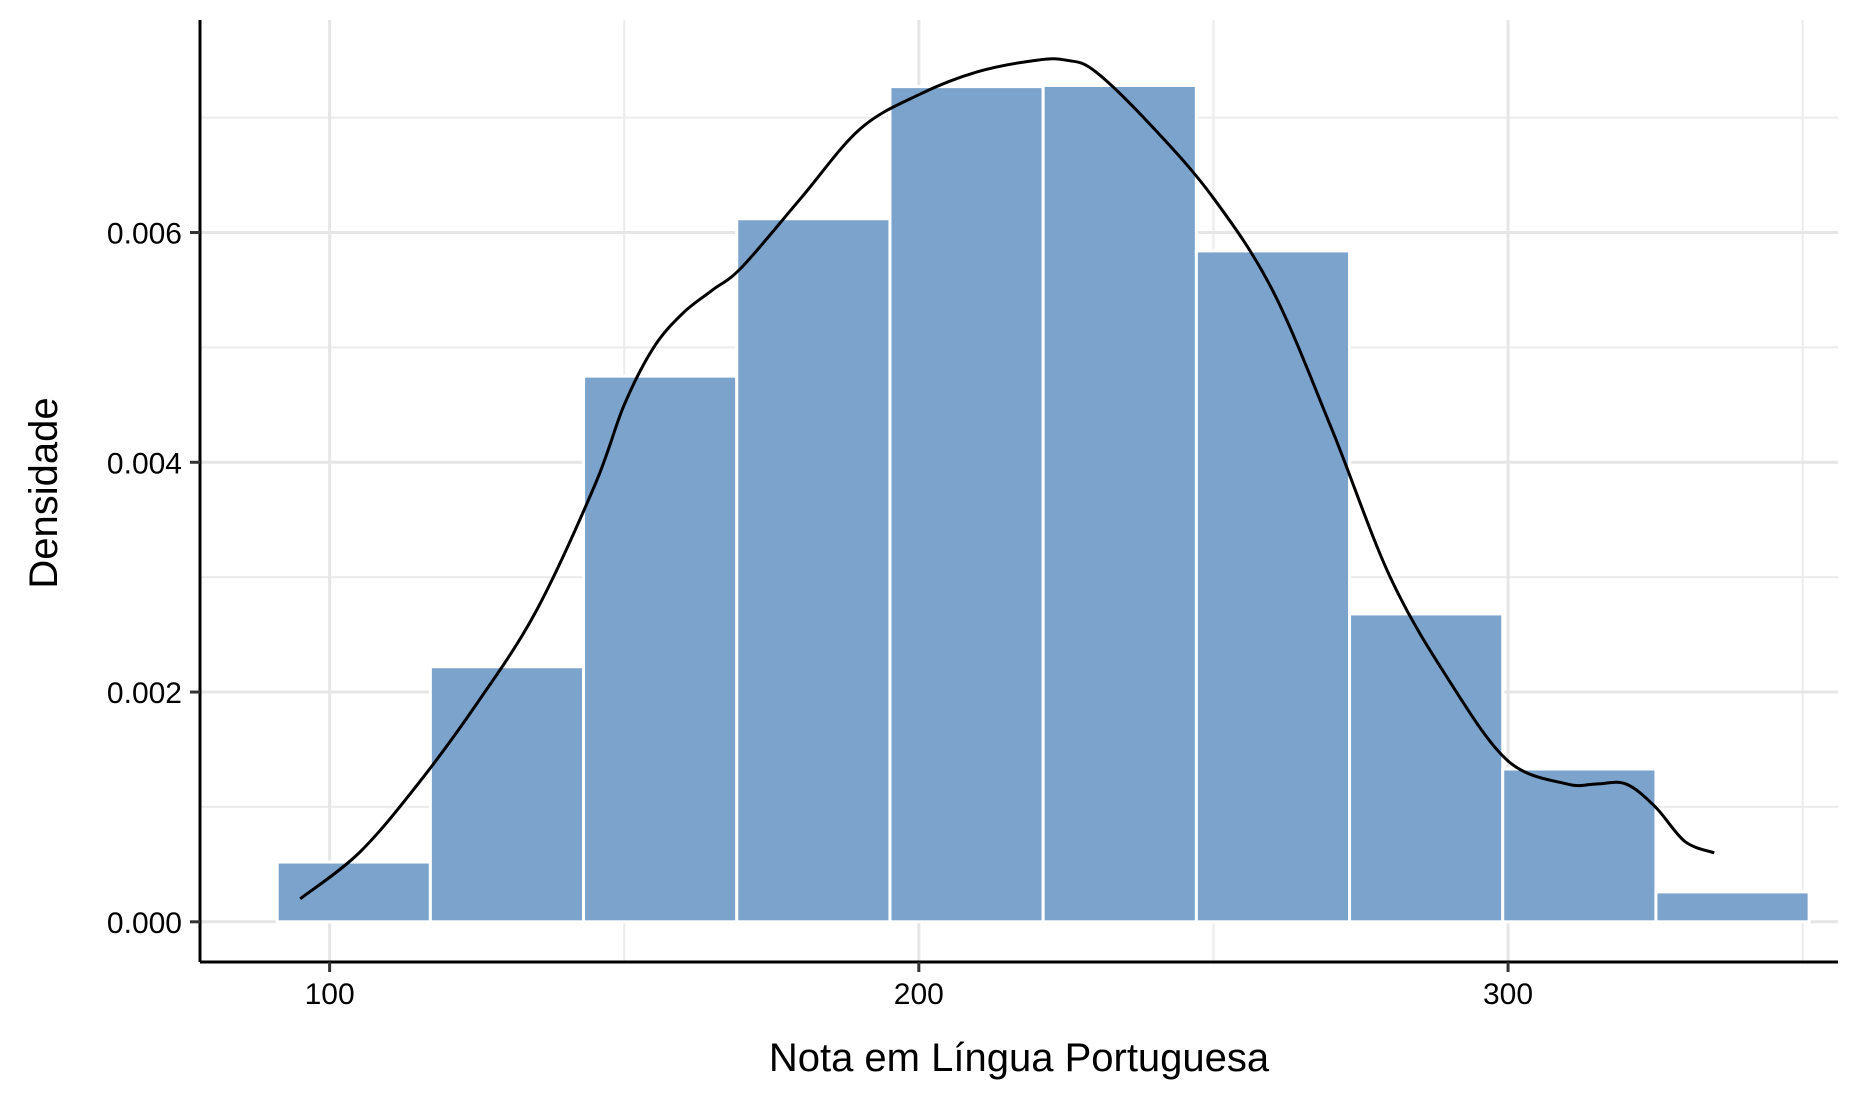 The width and height of the screenshot is (1866, 1098). What do you see at coordinates (44, 492) in the screenshot?
I see `y-axis-title: Densidade` at bounding box center [44, 492].